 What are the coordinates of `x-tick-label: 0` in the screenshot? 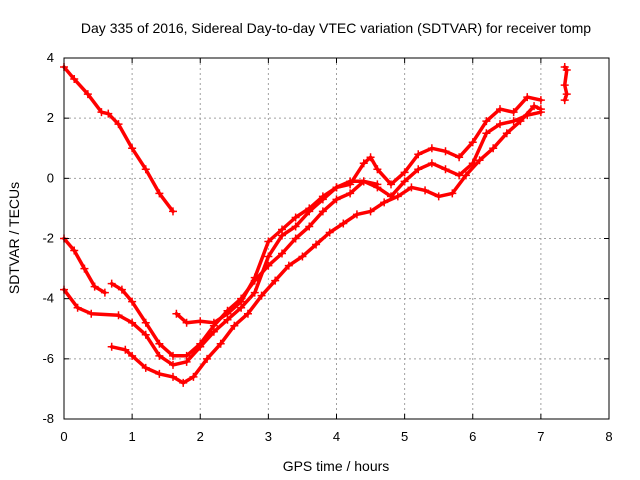 It's located at (63, 436).